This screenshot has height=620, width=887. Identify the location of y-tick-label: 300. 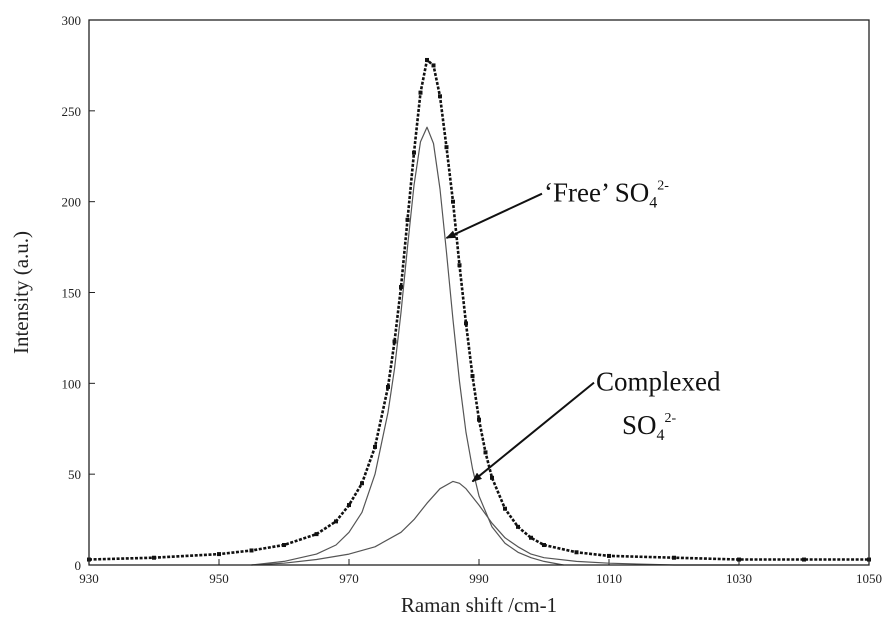
(72, 20).